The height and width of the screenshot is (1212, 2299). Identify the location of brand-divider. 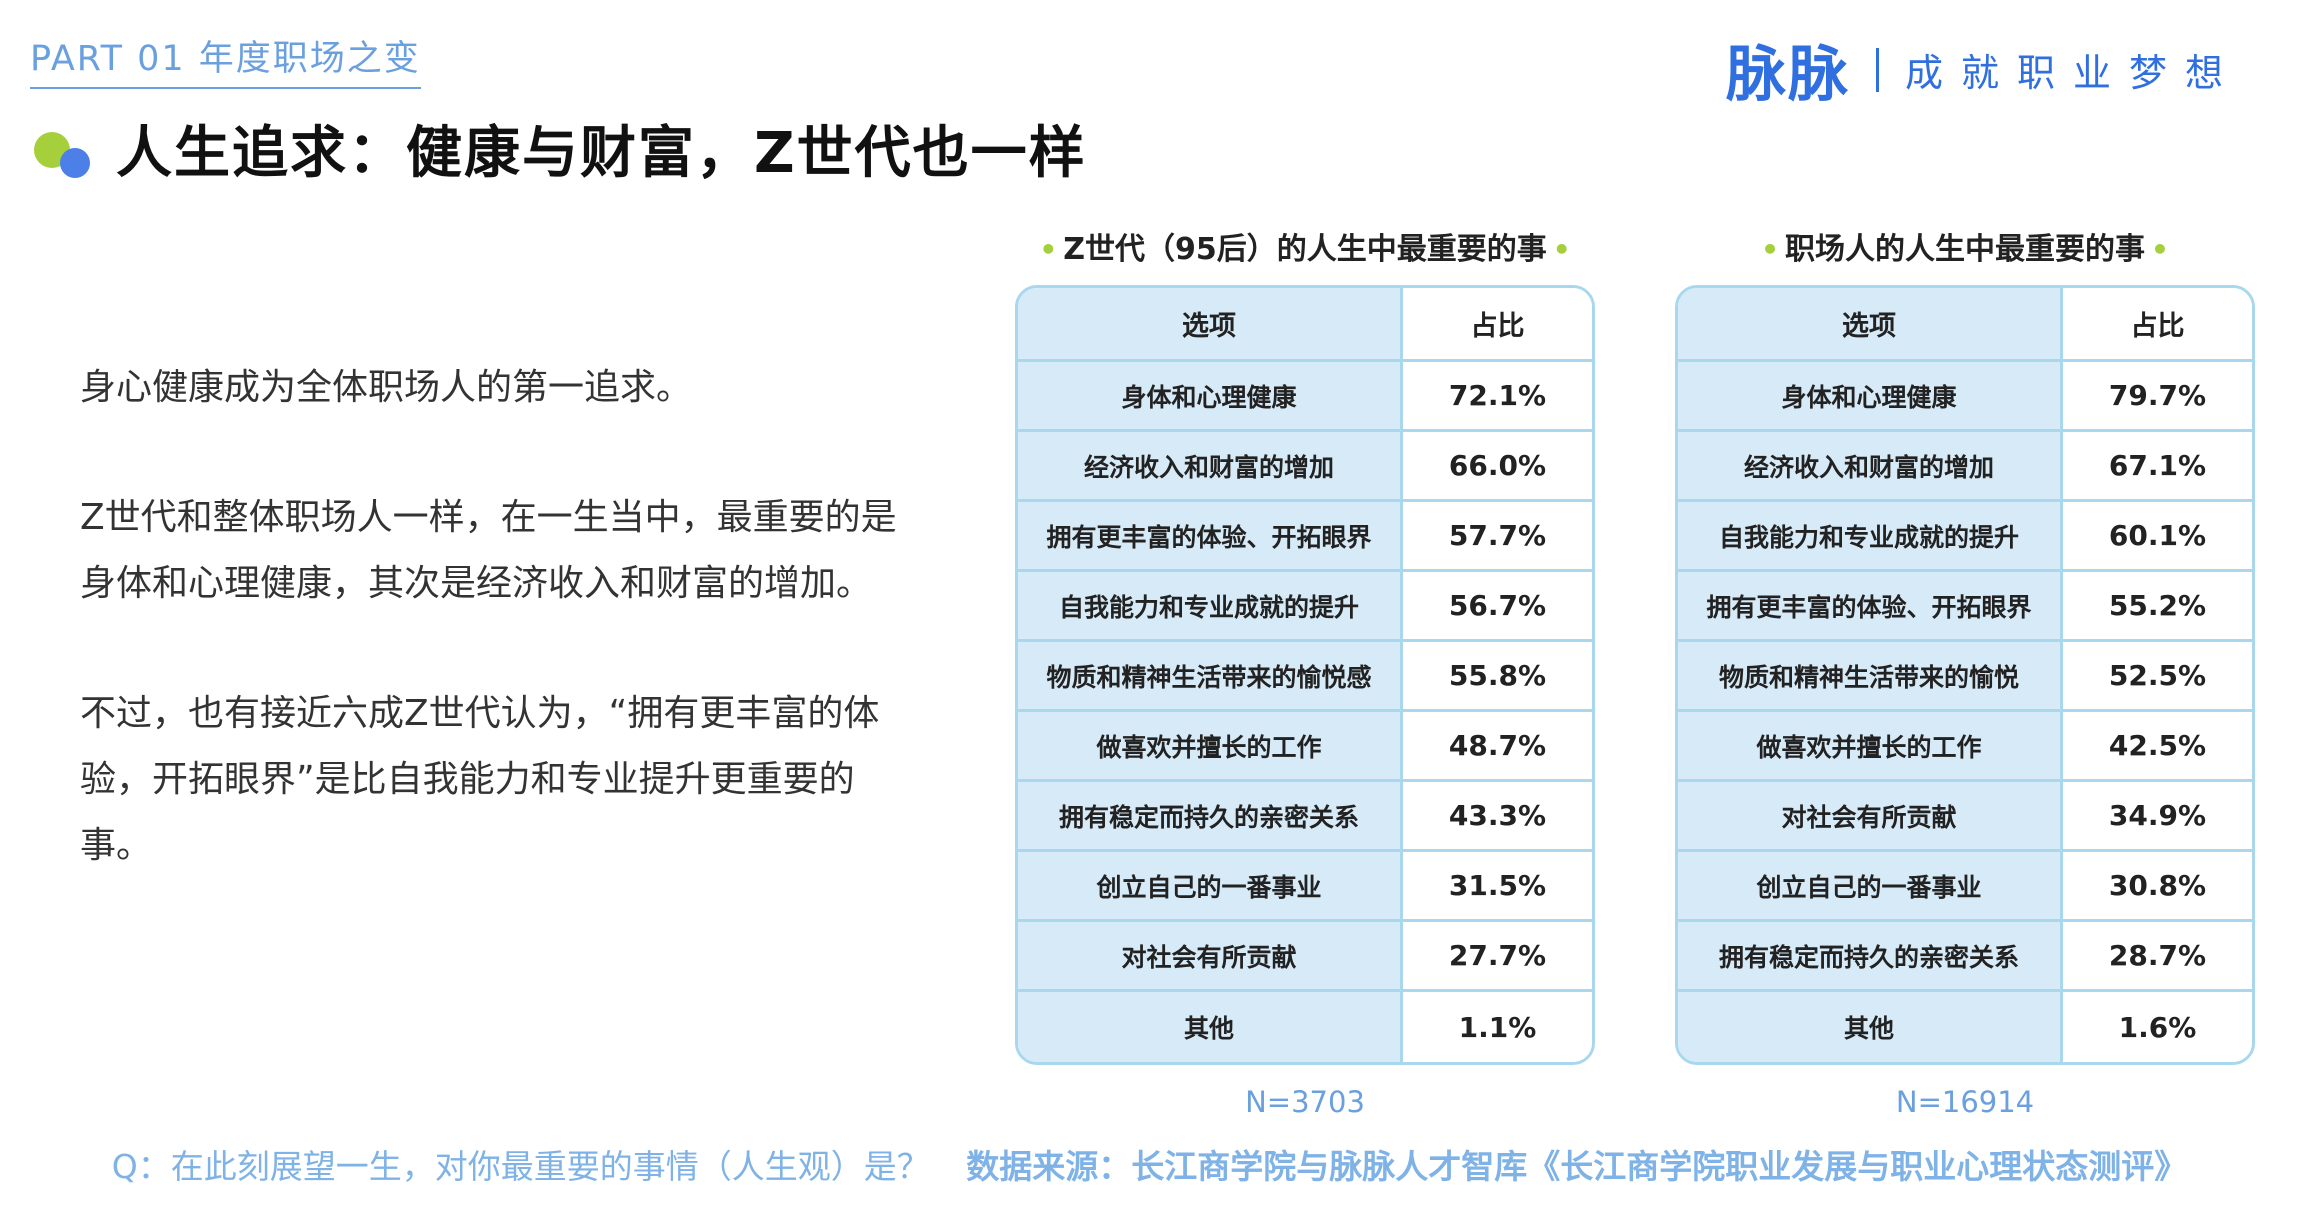
(1877, 69).